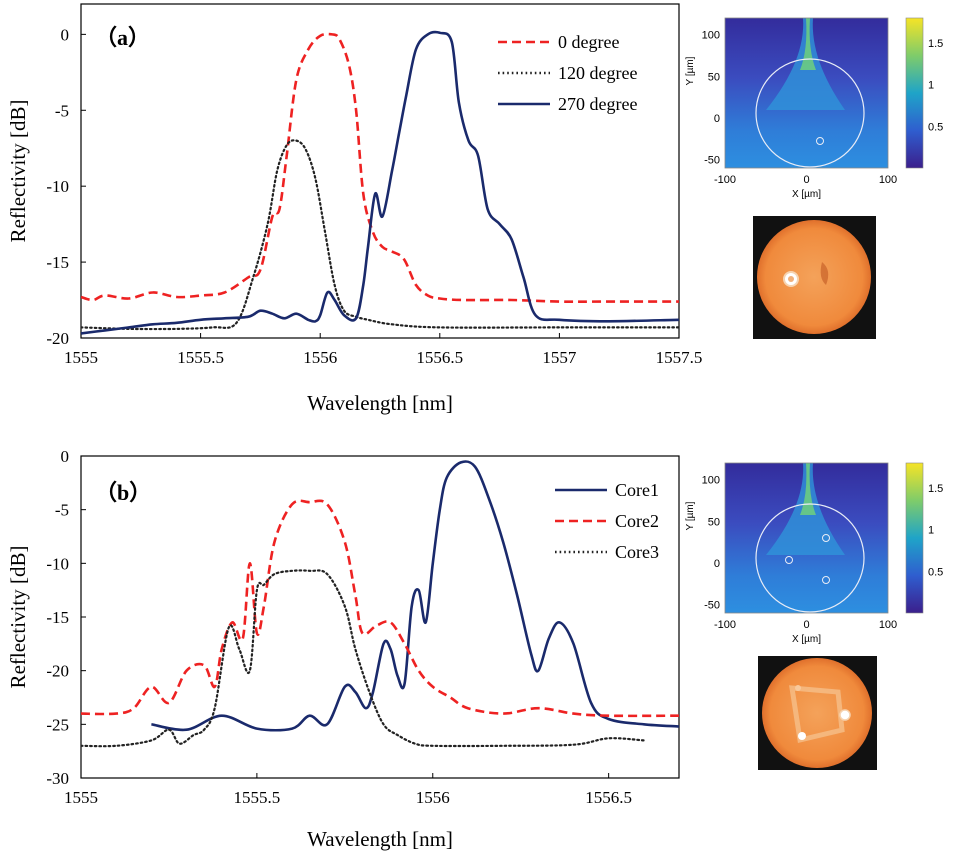 The image size is (955, 862). Describe the element at coordinates (826, 580) in the screenshot. I see `core-marker-b3` at that location.